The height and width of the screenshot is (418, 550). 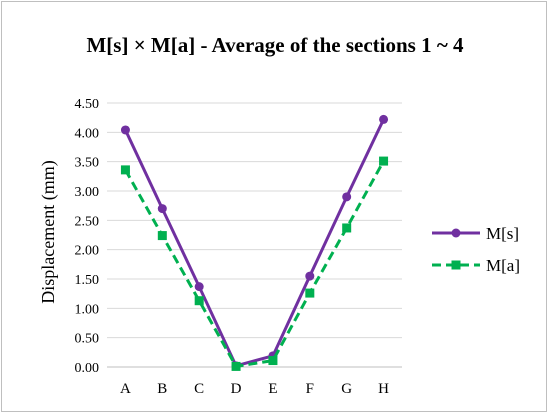 I want to click on x-tick-label: G, so click(x=346, y=389).